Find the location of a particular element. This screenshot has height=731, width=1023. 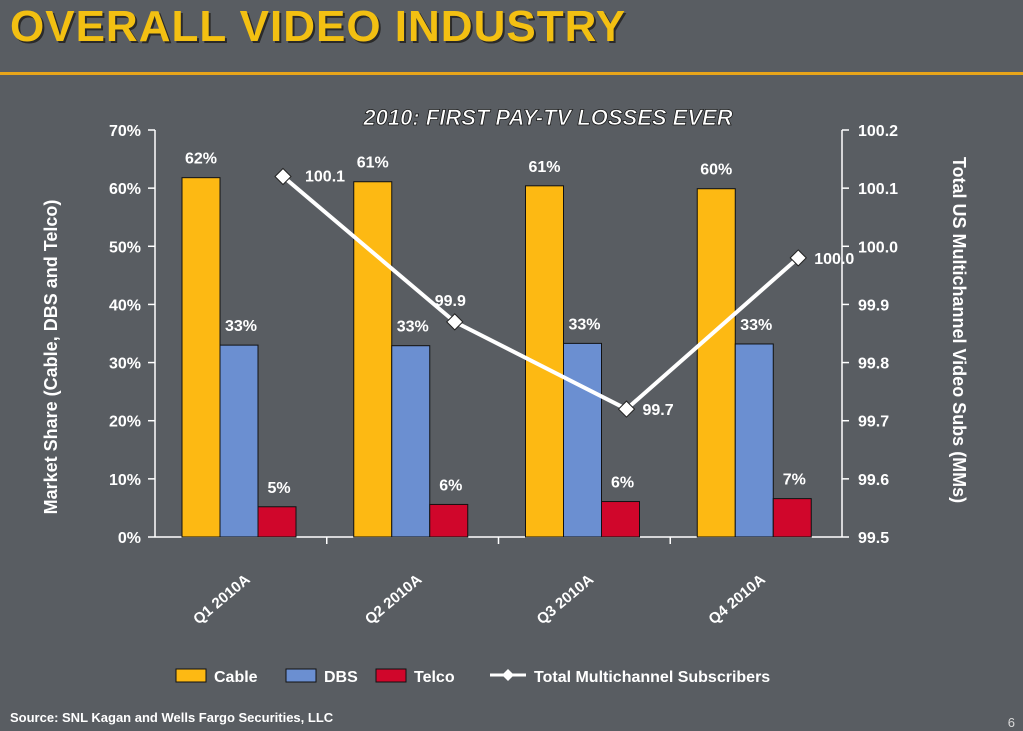

left-tick-label: 30% is located at coordinates (125, 364).